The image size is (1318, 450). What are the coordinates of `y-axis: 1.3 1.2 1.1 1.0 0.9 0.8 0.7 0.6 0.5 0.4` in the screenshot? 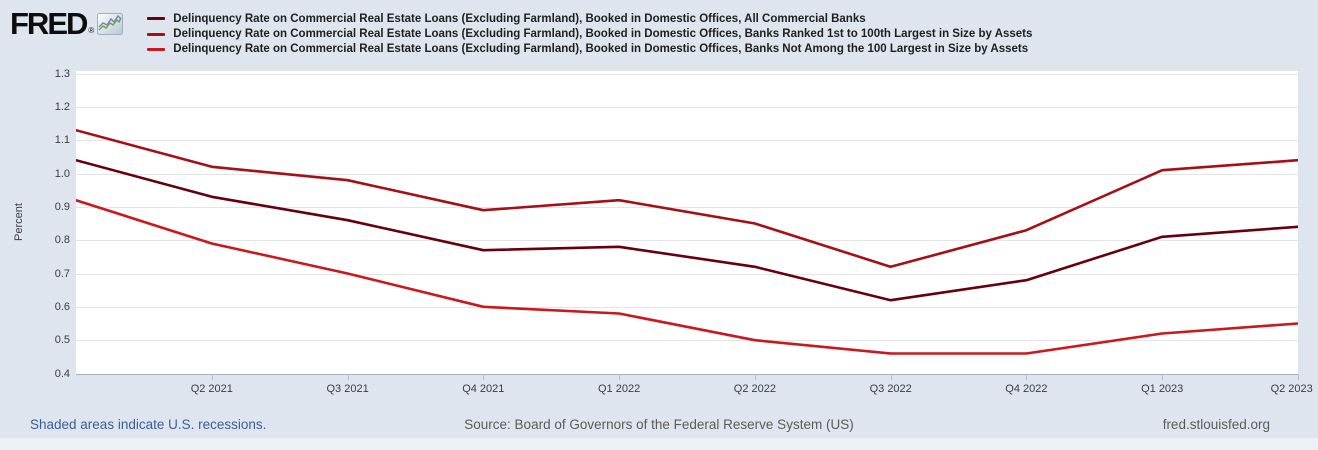 It's located at (35, 223).